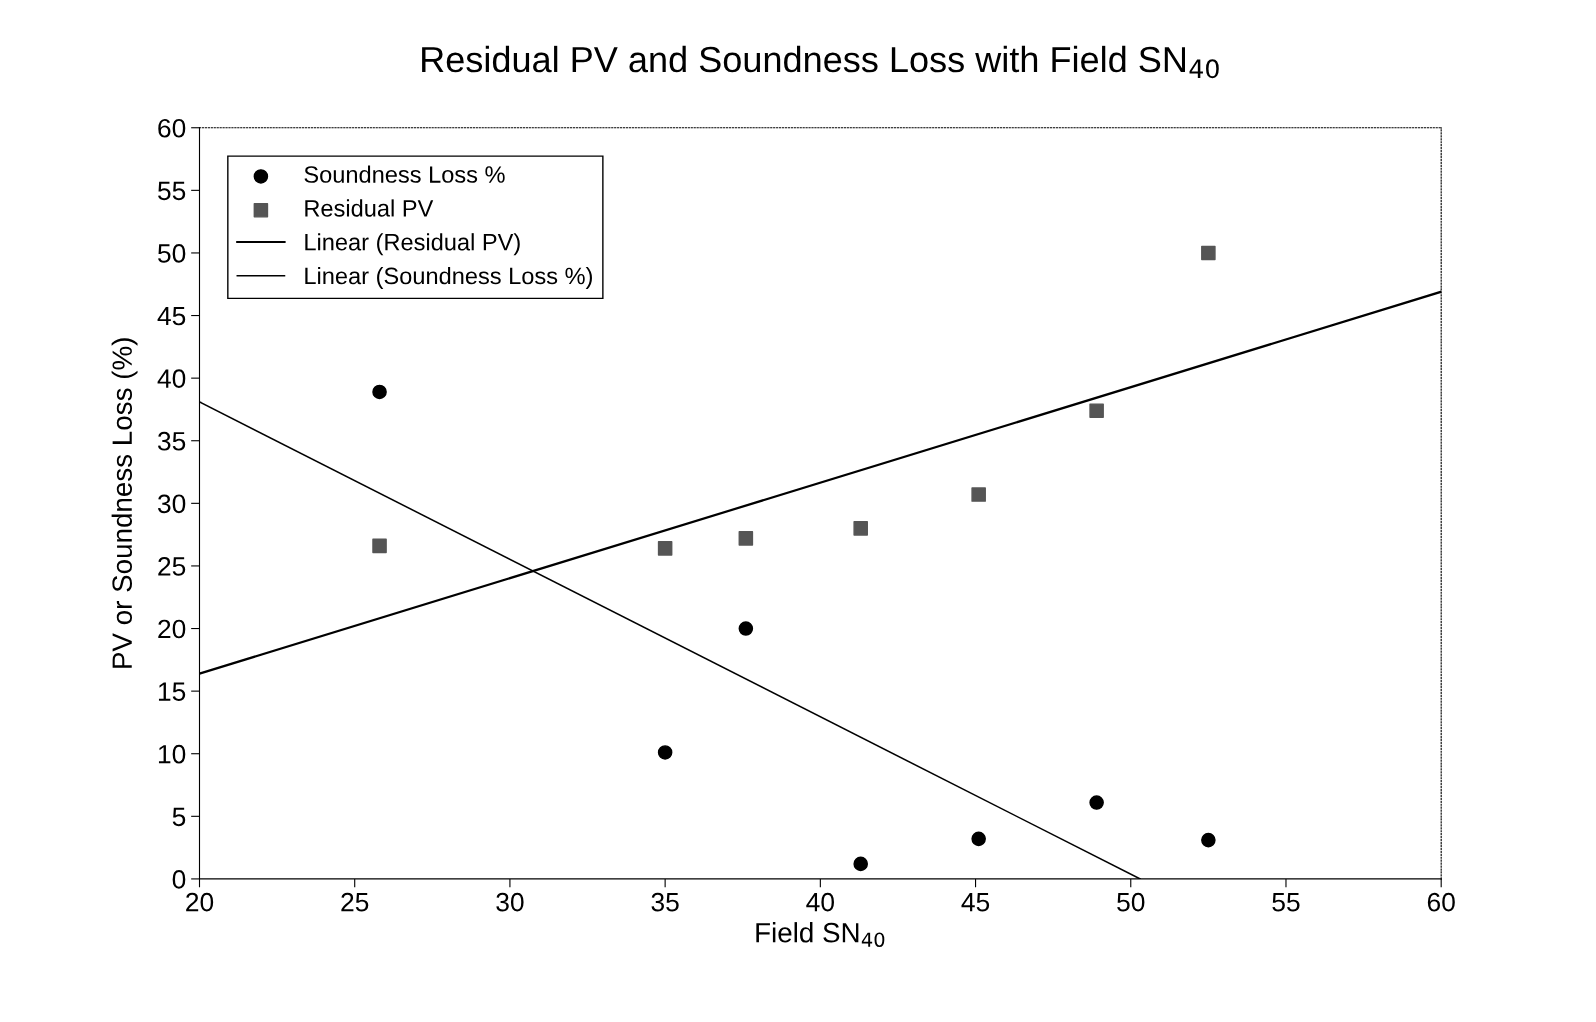 The width and height of the screenshot is (1596, 1022). What do you see at coordinates (412, 244) in the screenshot?
I see `legend-label: Linear (Residual PV)` at bounding box center [412, 244].